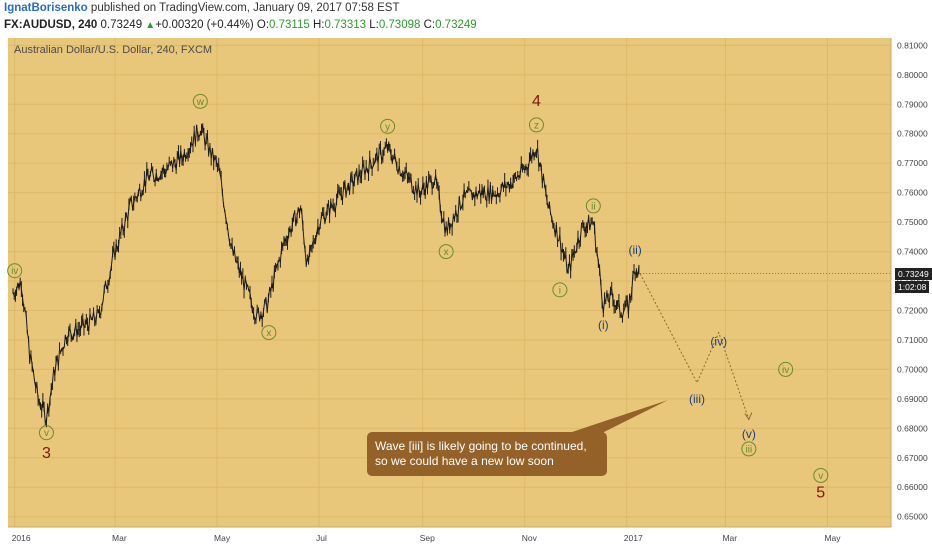 The width and height of the screenshot is (932, 550). I want to click on wave-label: x, so click(268, 333).